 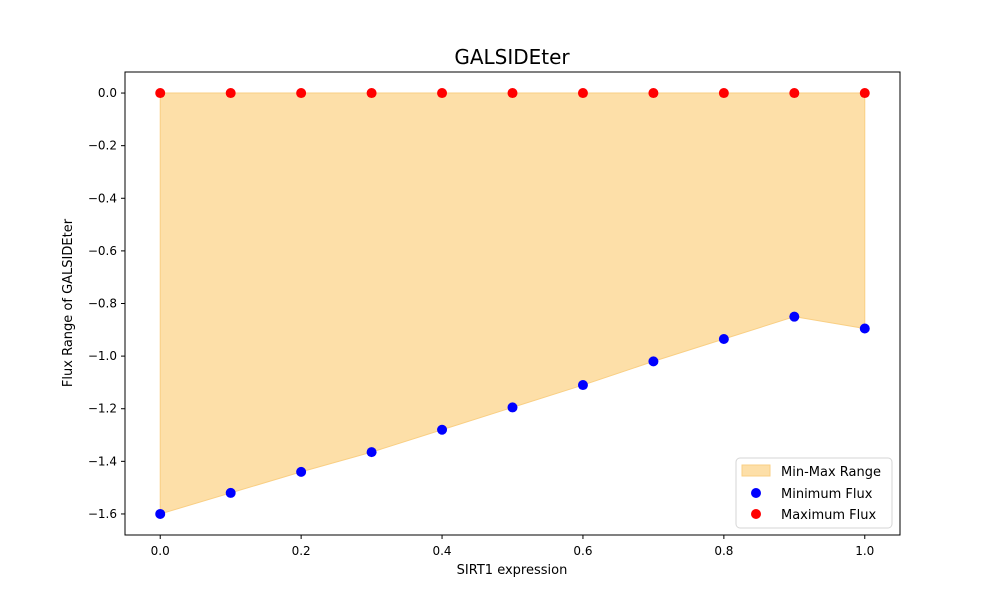 I want to click on y-axis-tick-label: −0.2, so click(x=102, y=146).